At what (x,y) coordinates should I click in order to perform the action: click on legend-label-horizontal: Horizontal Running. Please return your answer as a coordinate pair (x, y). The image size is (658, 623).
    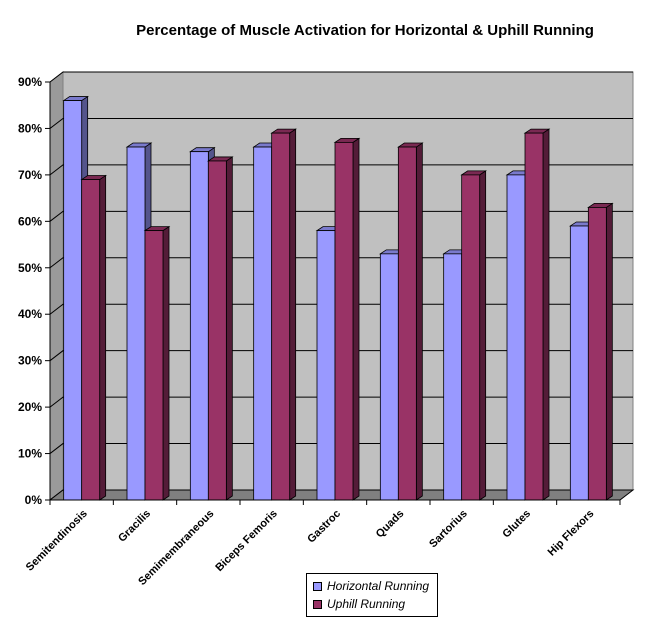
    Looking at the image, I should click on (378, 586).